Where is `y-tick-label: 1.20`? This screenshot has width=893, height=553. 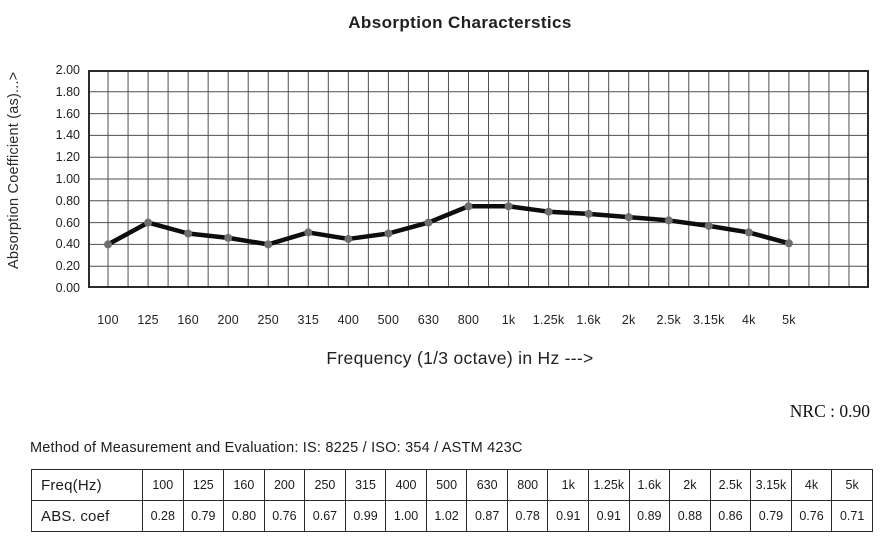
y-tick-label: 1.20 is located at coordinates (67, 157).